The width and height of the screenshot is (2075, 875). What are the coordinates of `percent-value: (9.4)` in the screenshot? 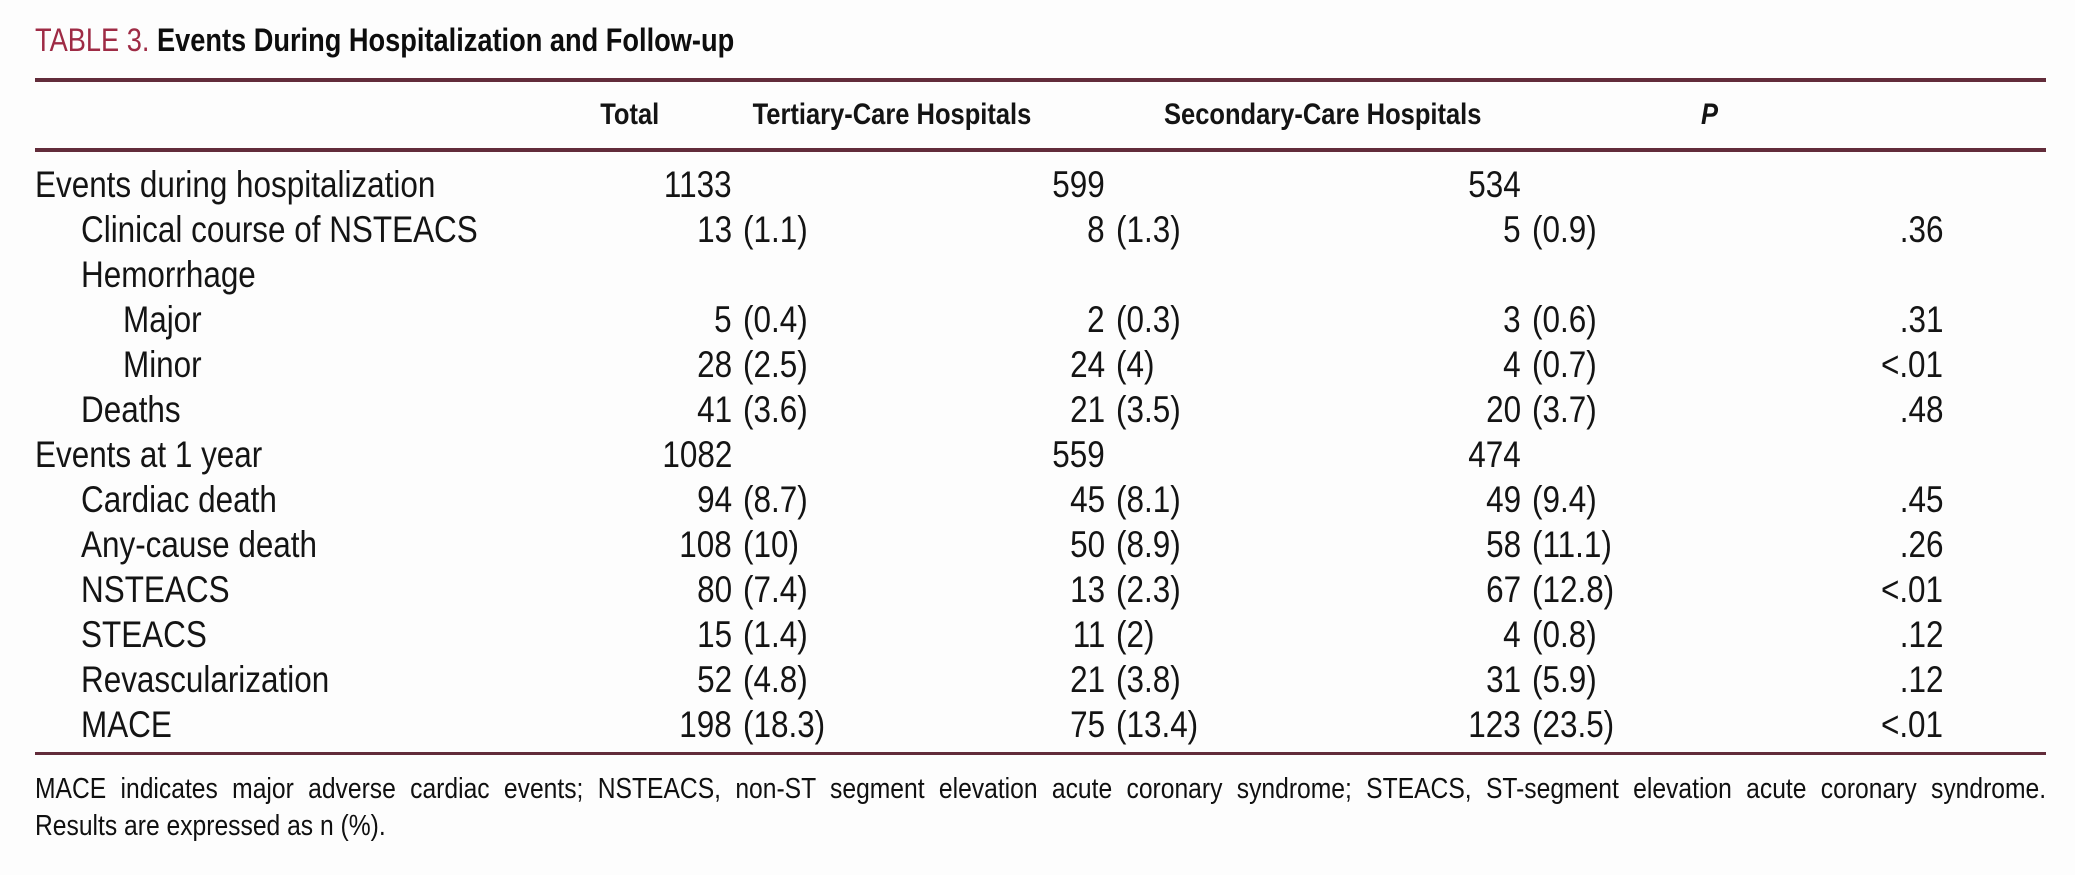 It's located at (1564, 499).